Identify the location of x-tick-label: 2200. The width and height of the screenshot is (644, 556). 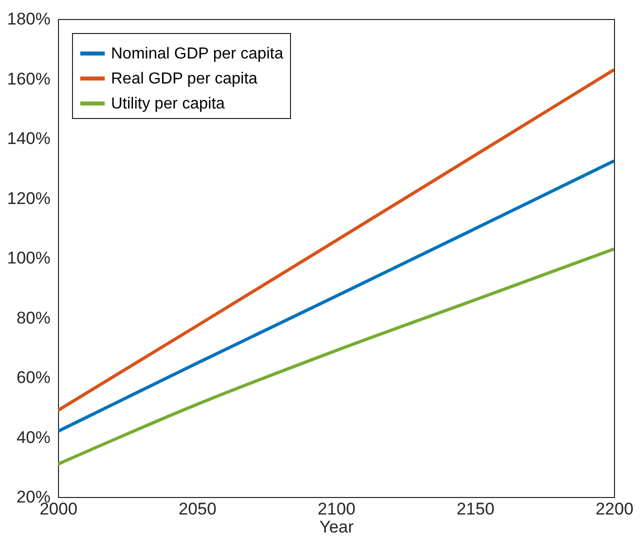
(615, 509).